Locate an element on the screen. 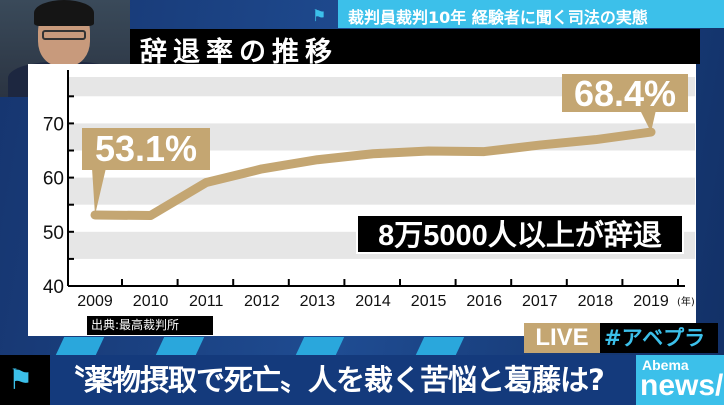 This screenshot has height=405, width=724. end-value-callout: 68.4% is located at coordinates (625, 94).